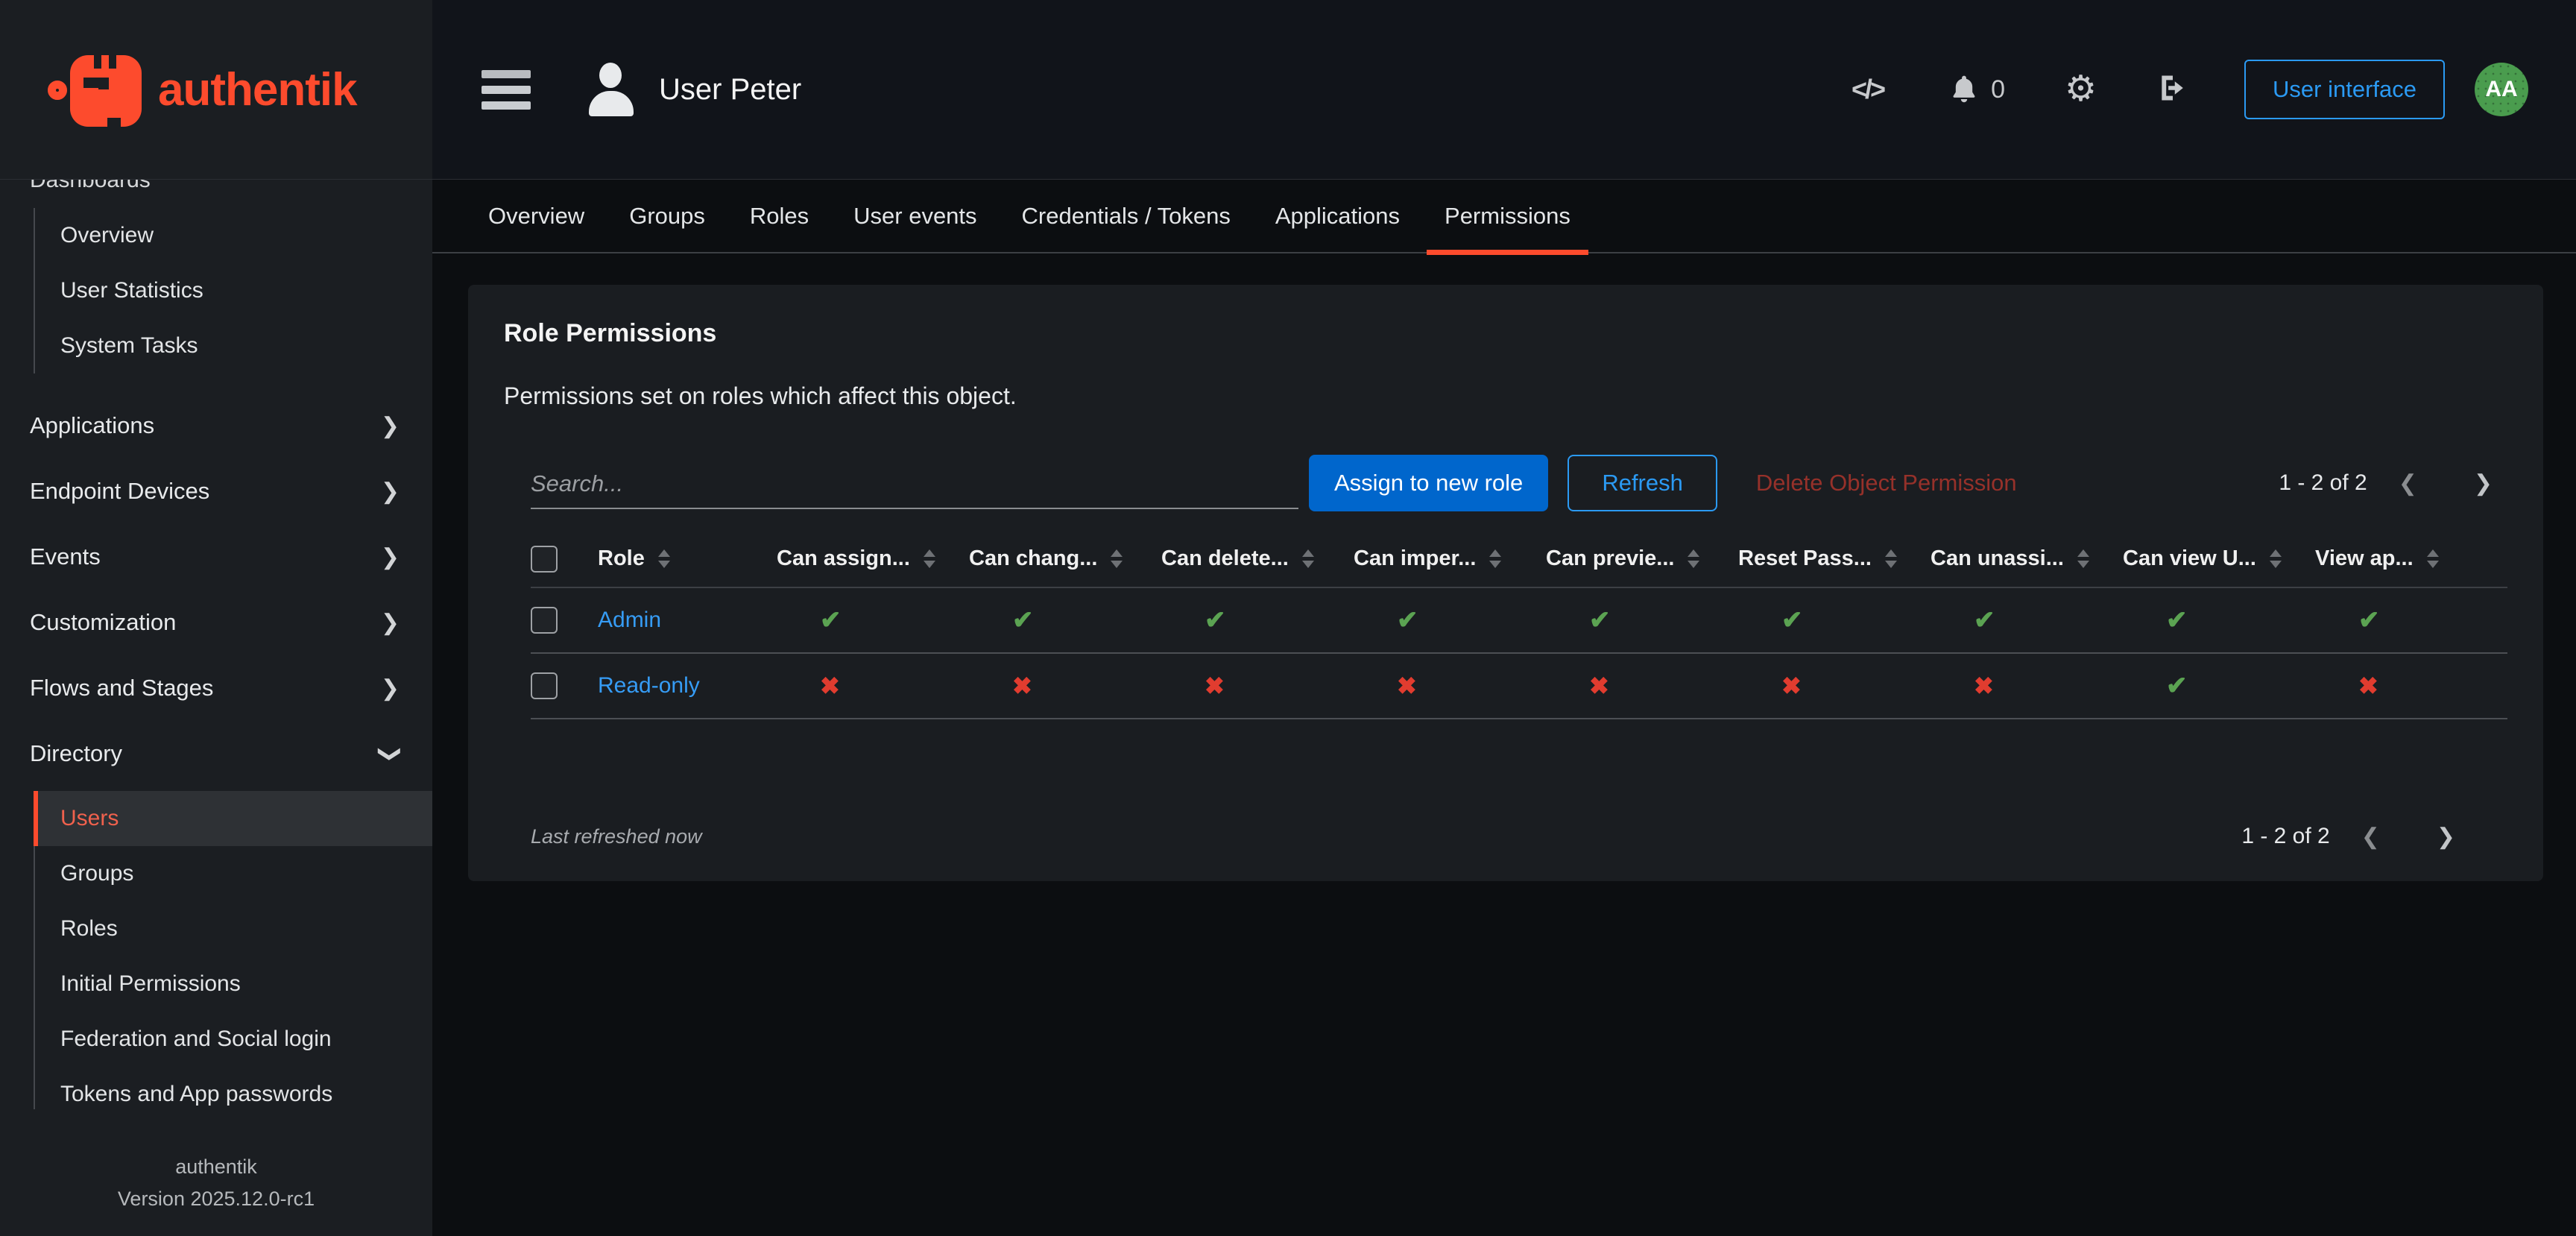 The width and height of the screenshot is (2576, 1236). Describe the element at coordinates (506, 90) in the screenshot. I see `hamburger-menu-icon` at that location.